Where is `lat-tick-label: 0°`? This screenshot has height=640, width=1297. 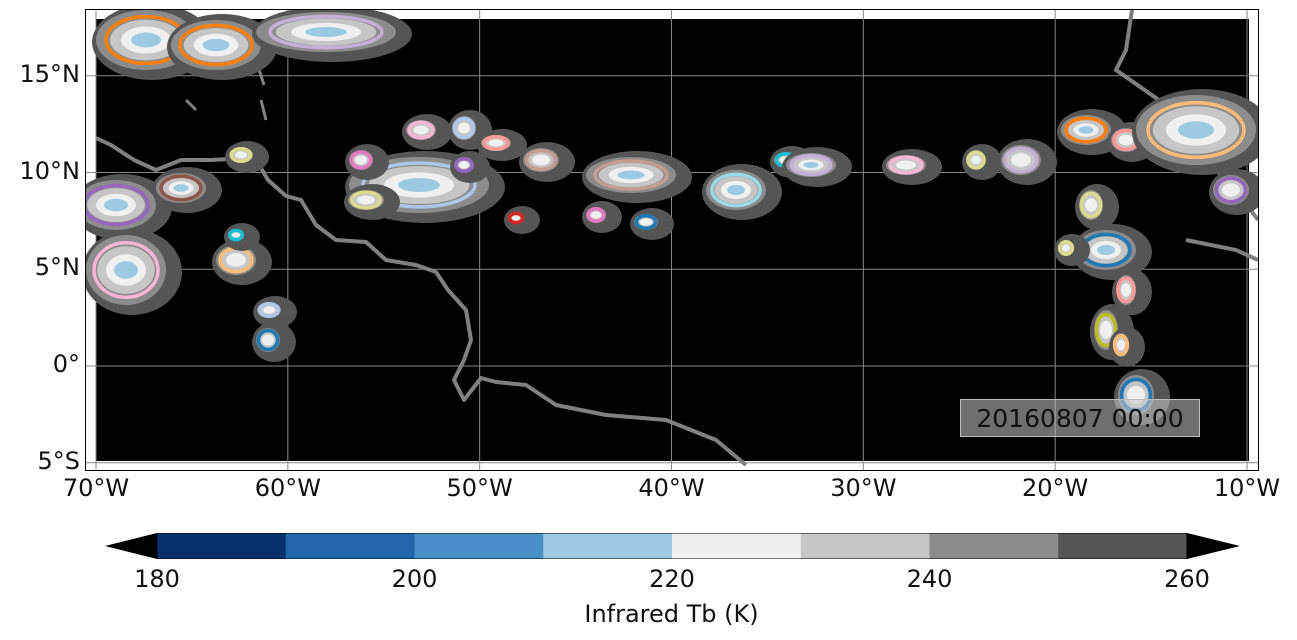
lat-tick-label: 0° is located at coordinates (66, 364).